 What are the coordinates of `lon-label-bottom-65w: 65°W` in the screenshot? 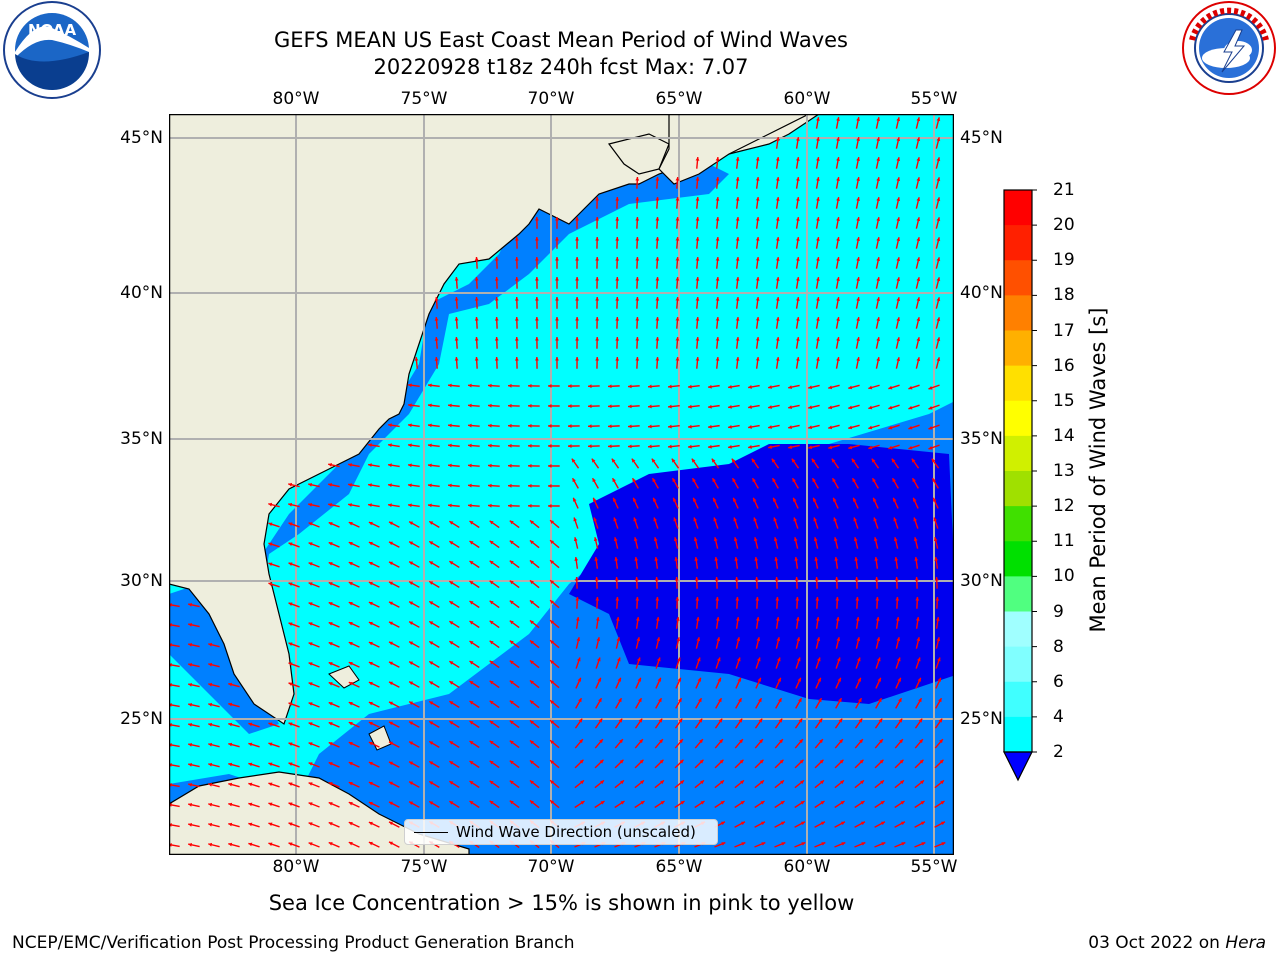 It's located at (679, 867).